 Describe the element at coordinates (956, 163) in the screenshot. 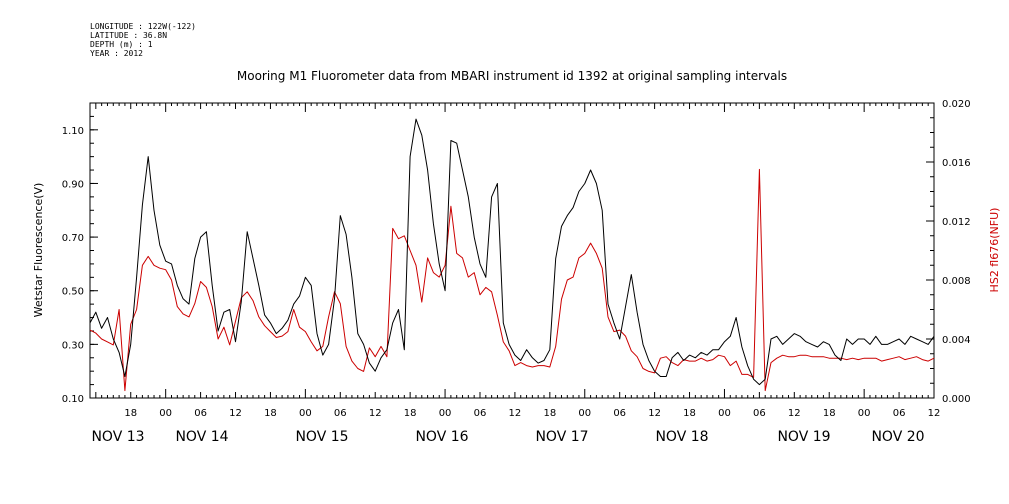

I see `y-tick-right-label: 0.016` at that location.